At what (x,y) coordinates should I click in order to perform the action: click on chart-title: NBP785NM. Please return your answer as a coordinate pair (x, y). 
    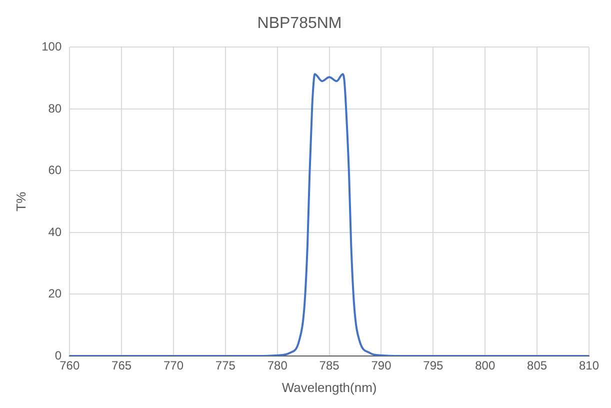
    Looking at the image, I should click on (299, 23).